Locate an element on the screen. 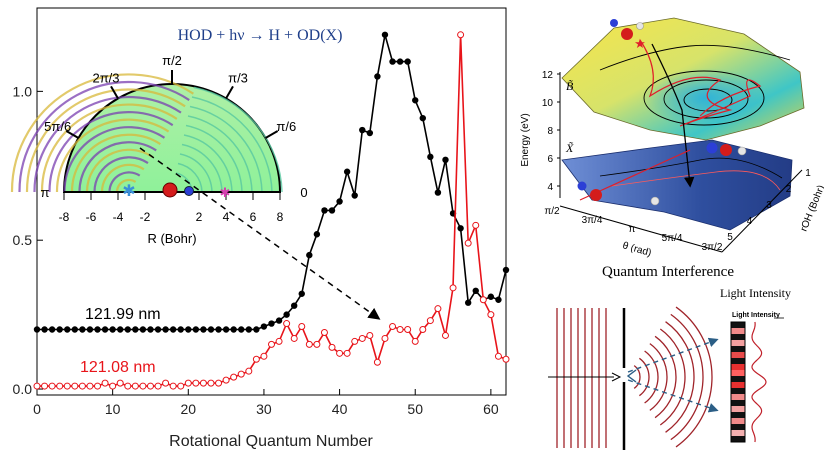  x-tick-label: 50 is located at coordinates (415, 409).